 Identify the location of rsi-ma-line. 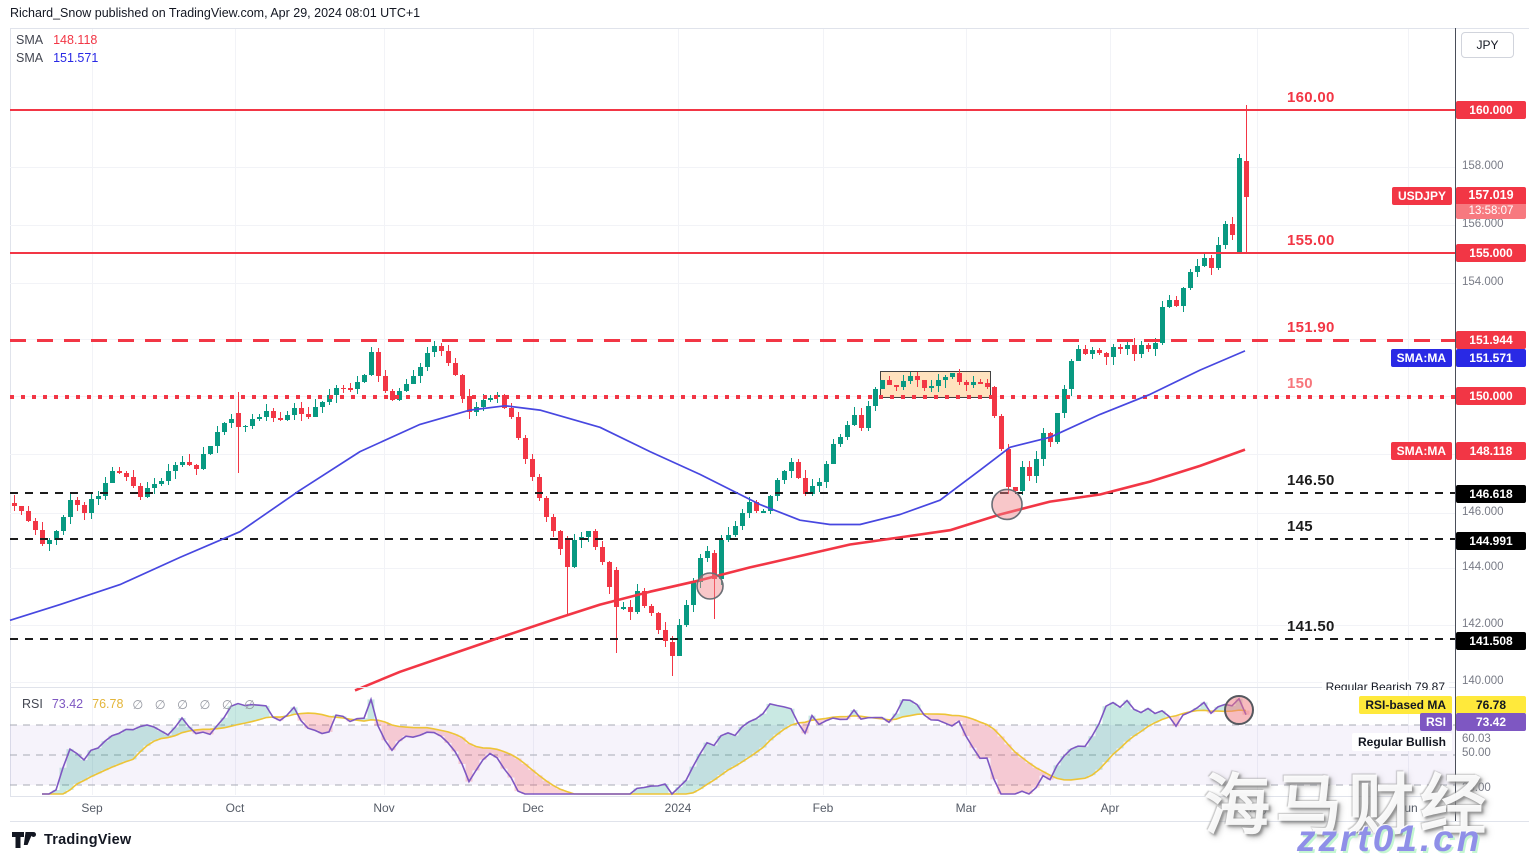
(644, 752).